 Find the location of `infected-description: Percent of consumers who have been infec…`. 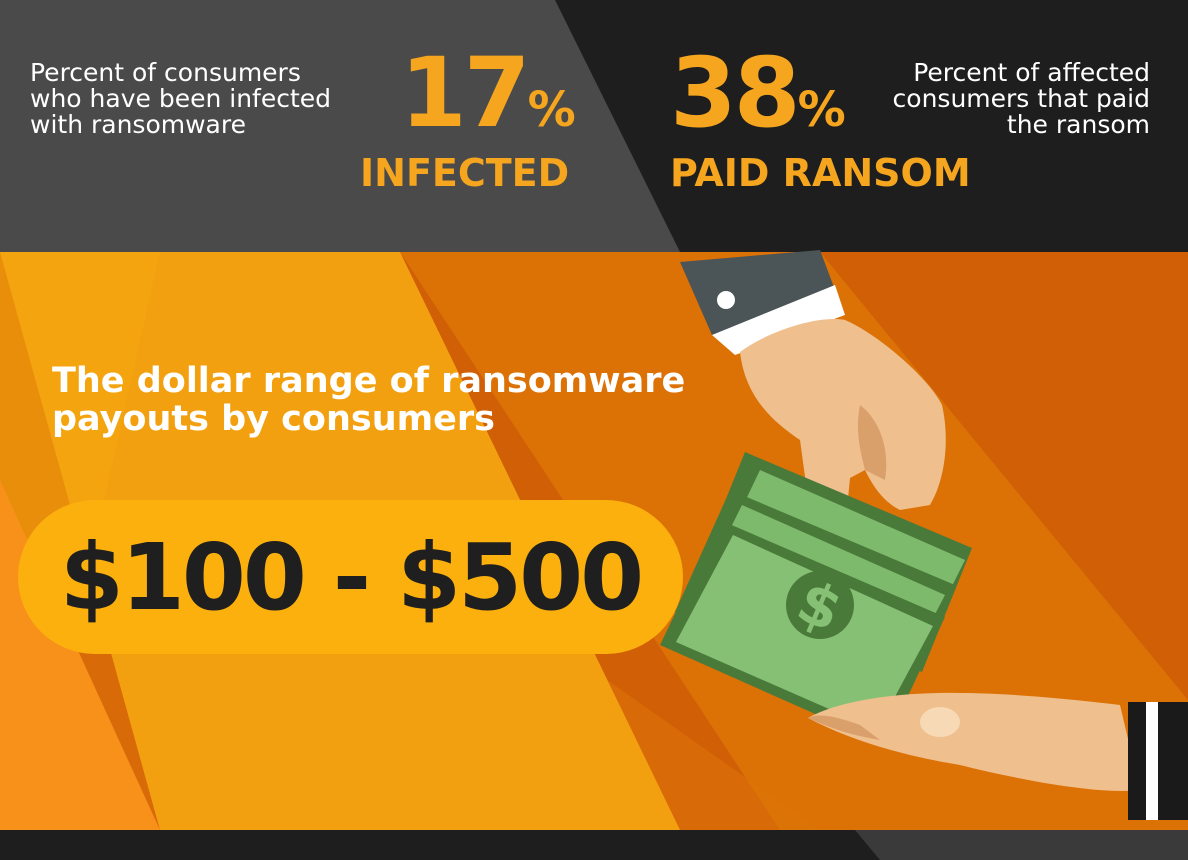

infected-description: Percent of consumers who have been infec… is located at coordinates (181, 98).